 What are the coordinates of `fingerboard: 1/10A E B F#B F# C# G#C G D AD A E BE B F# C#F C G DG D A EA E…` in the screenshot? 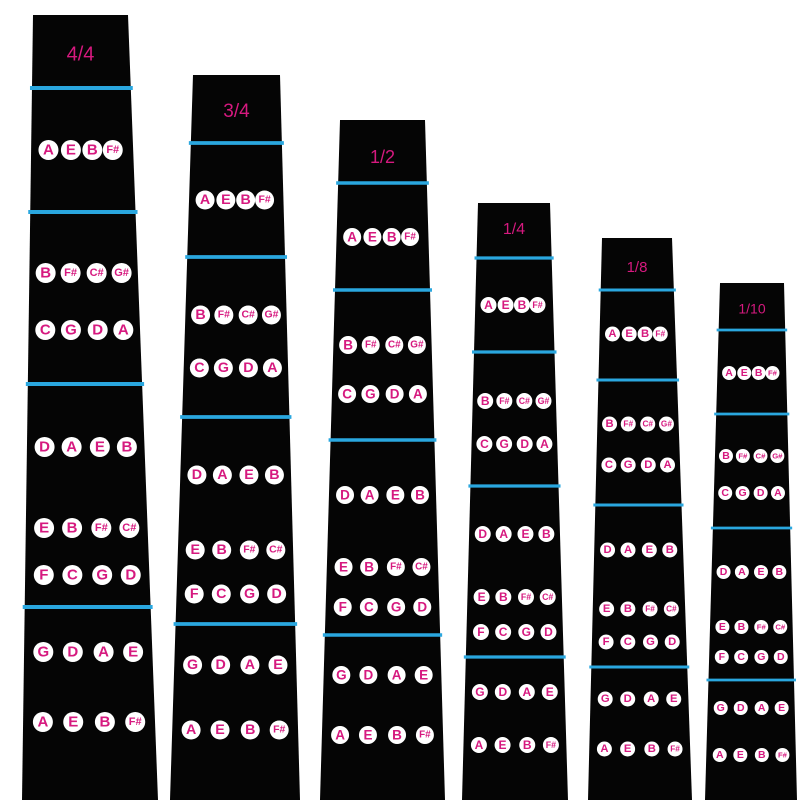 It's located at (751, 541).